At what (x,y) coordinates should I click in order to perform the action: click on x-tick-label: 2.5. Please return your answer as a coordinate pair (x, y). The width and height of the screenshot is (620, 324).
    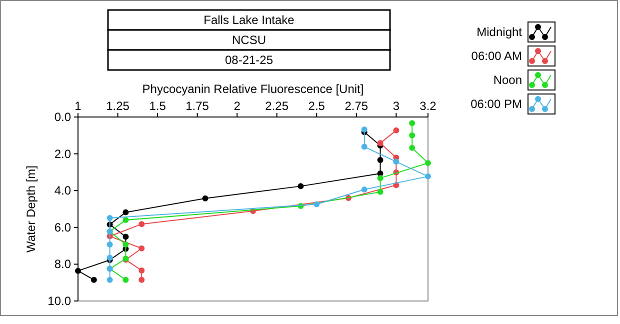
    Looking at the image, I should click on (317, 106).